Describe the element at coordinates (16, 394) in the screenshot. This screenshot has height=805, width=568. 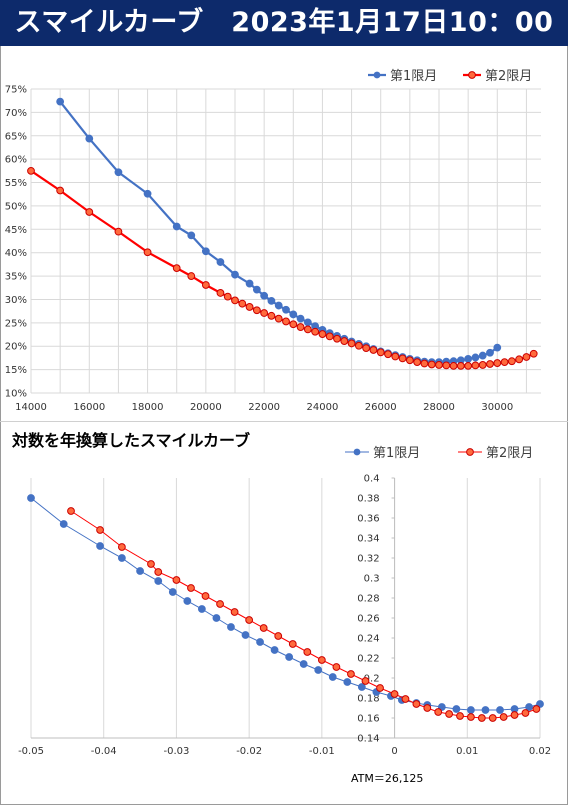
I see `y-tick-label: 10%` at that location.